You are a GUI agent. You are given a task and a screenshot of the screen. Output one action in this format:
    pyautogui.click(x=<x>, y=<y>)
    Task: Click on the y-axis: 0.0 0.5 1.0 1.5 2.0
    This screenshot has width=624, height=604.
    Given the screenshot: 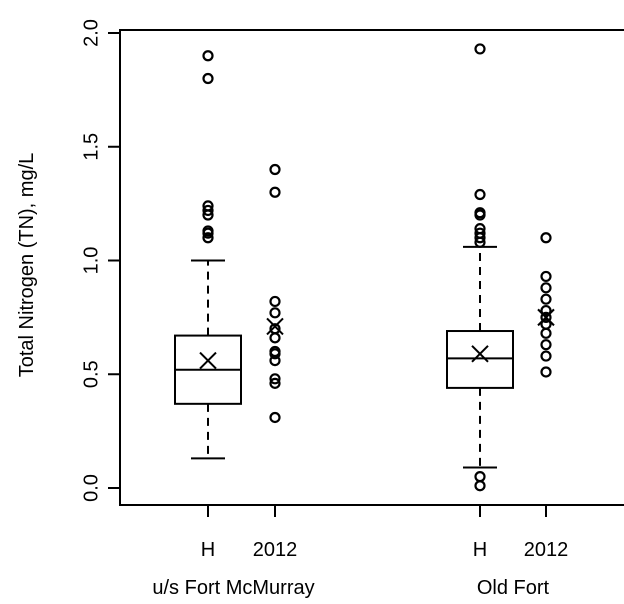 What is the action you would take?
    pyautogui.click(x=100, y=260)
    